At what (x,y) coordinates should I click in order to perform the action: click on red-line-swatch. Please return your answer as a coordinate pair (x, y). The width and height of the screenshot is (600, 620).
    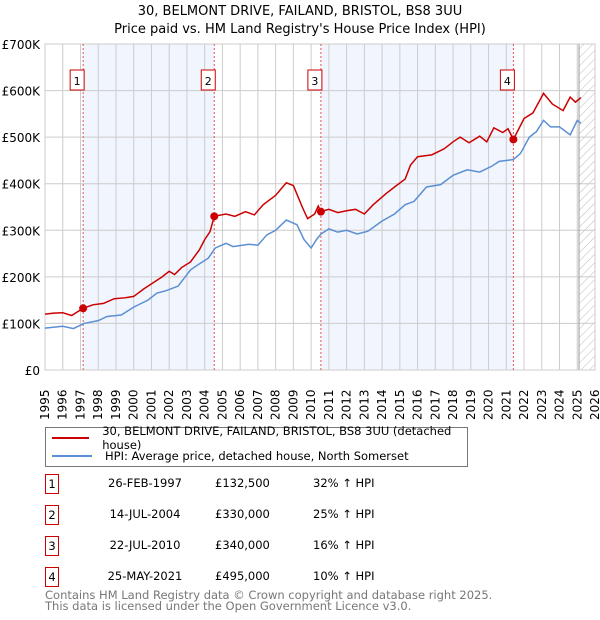
    Looking at the image, I should click on (71, 438).